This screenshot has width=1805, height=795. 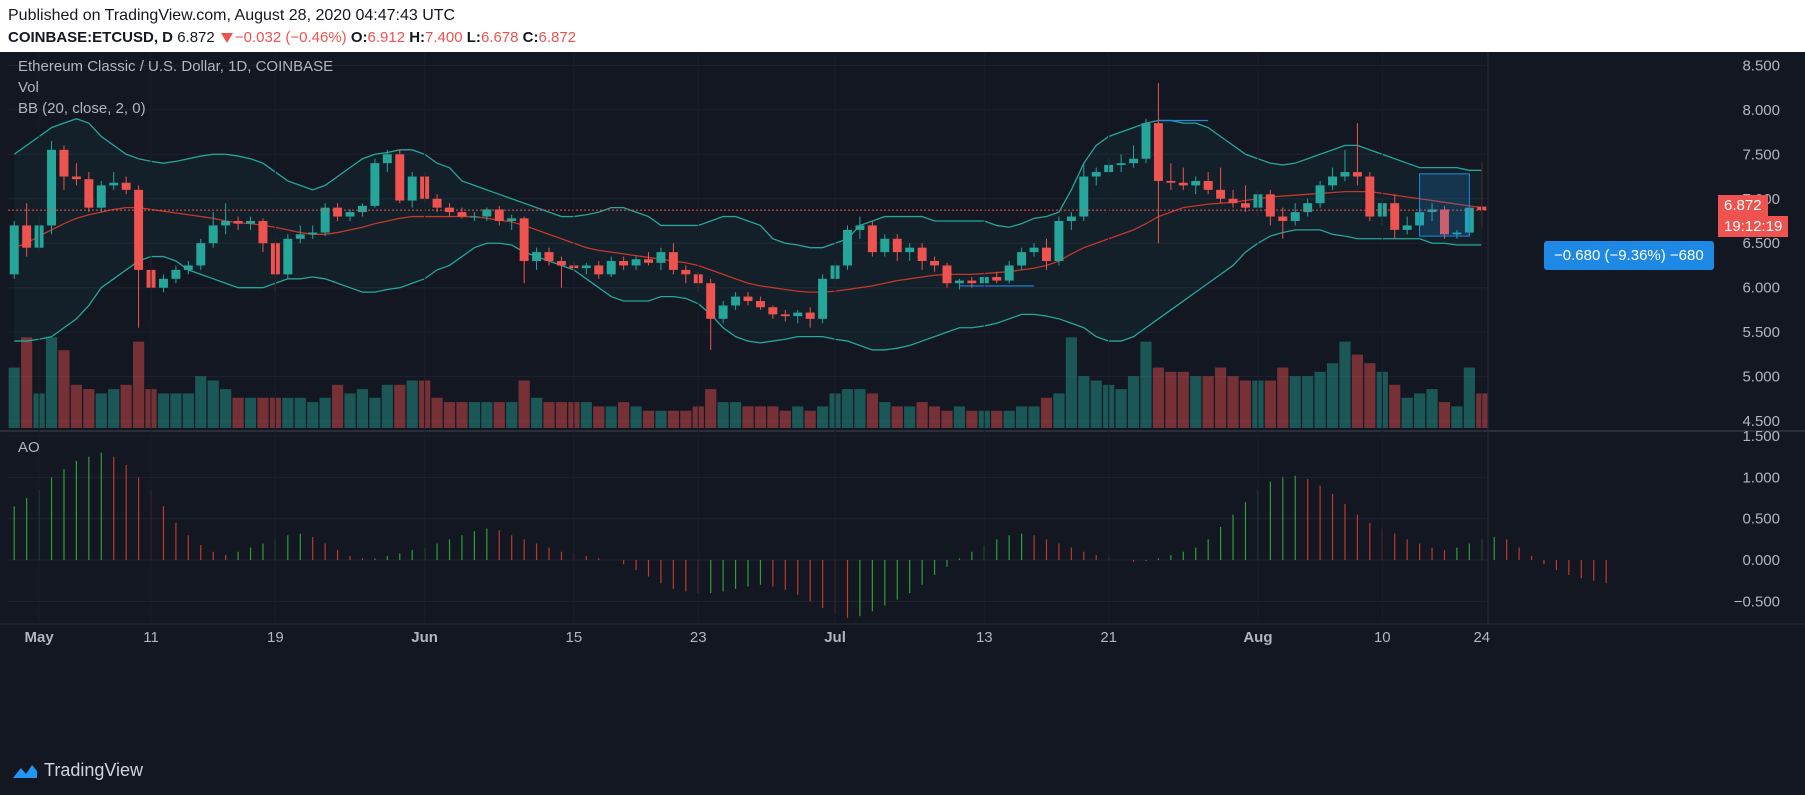 What do you see at coordinates (1761, 436) in the screenshot?
I see `ao-tick-label: 1.500` at bounding box center [1761, 436].